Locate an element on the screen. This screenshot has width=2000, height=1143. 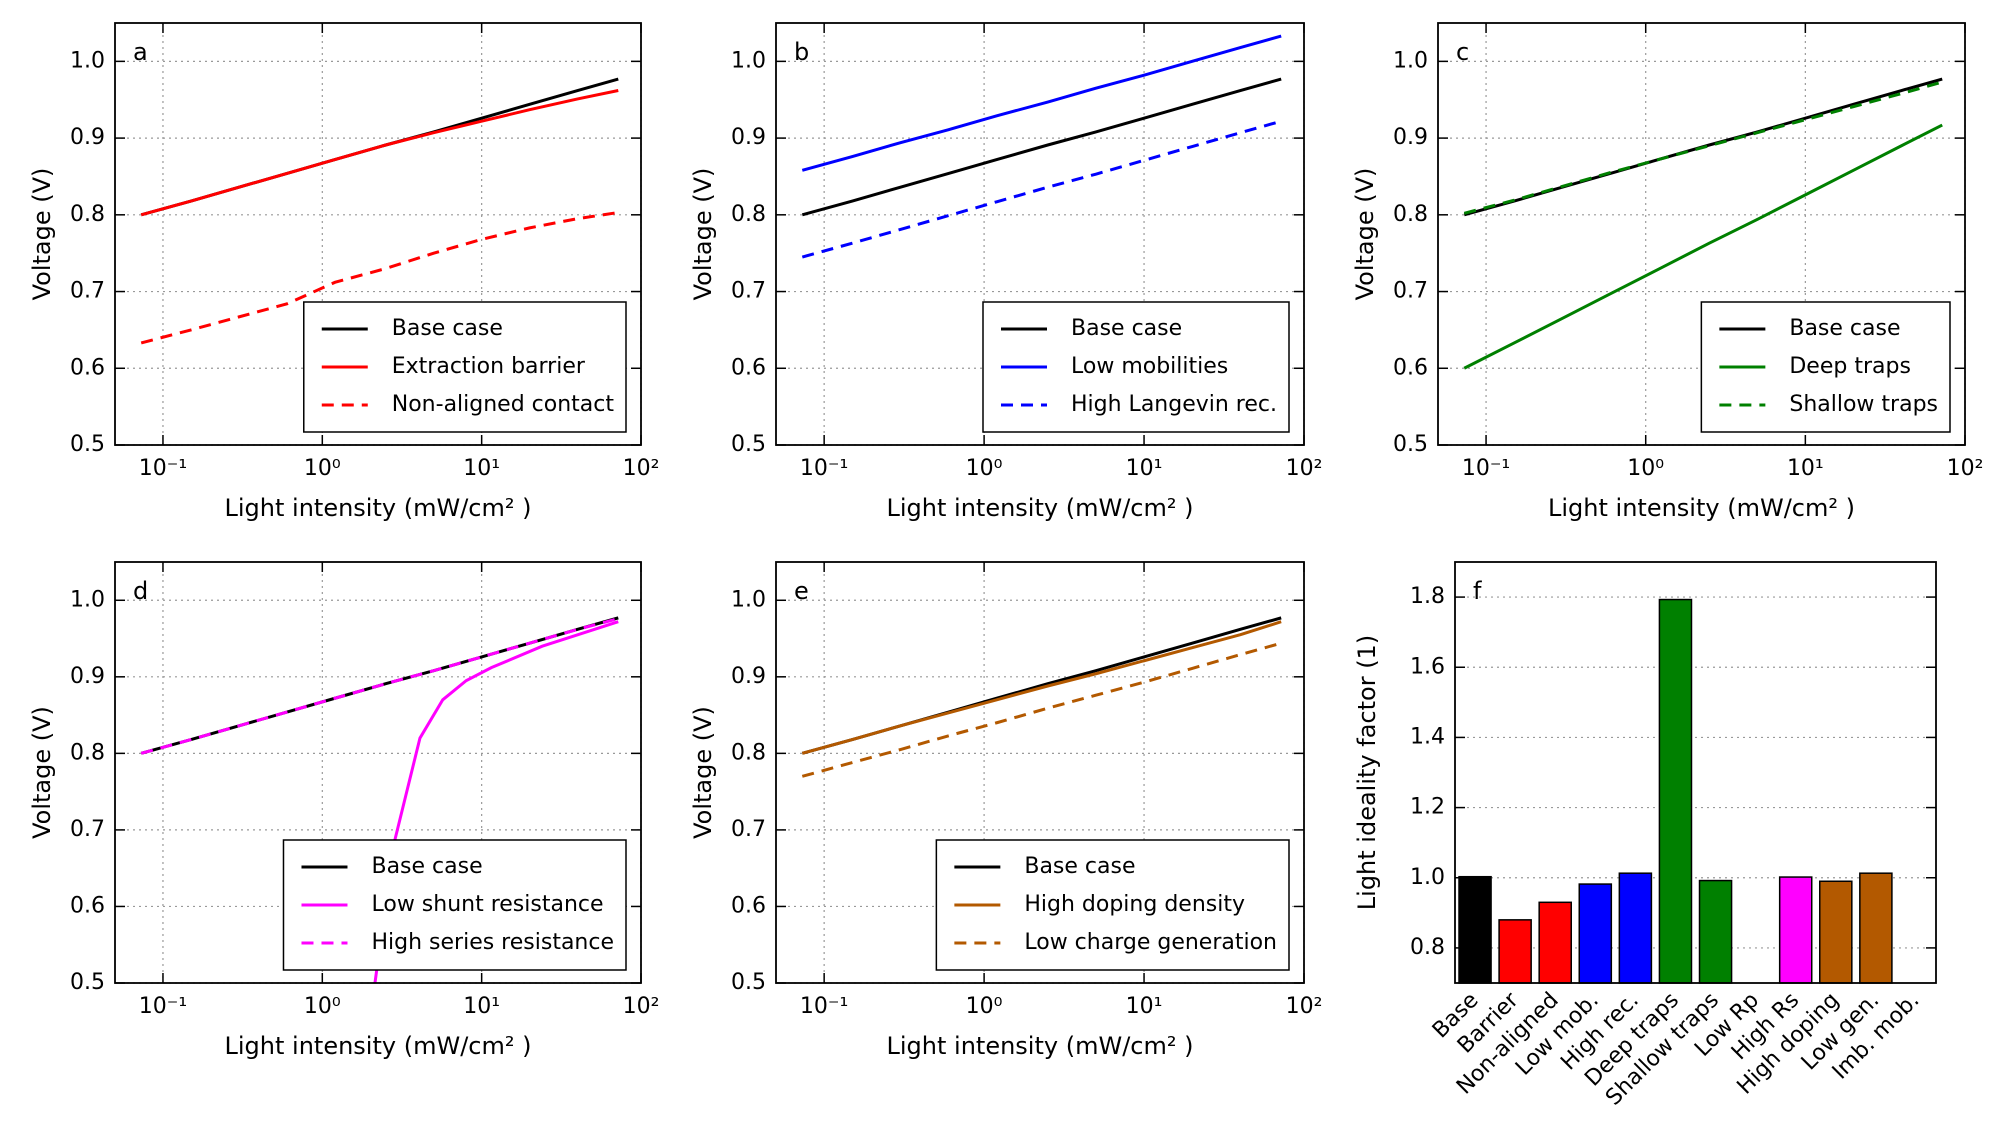
legend-label: Low charge generation is located at coordinates (1150, 942).